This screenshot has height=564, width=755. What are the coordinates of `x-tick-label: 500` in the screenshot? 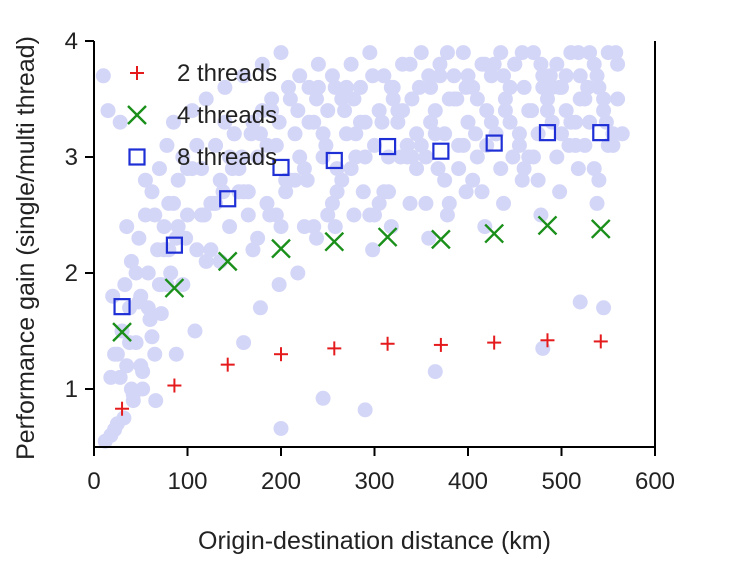 It's located at (561, 481).